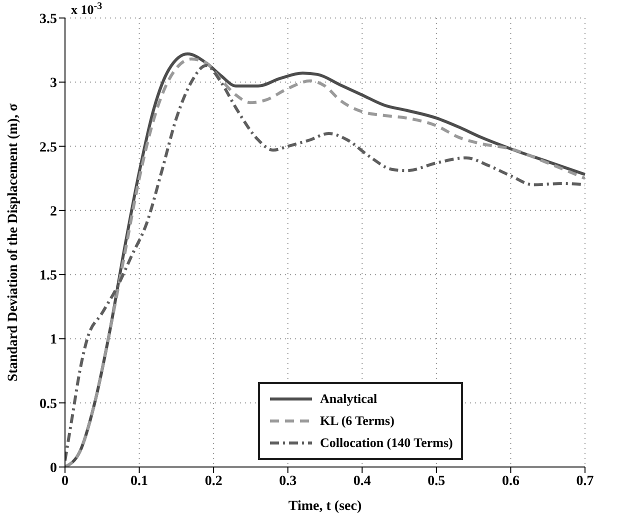  I want to click on x-tick-label: 0.5, so click(437, 481).